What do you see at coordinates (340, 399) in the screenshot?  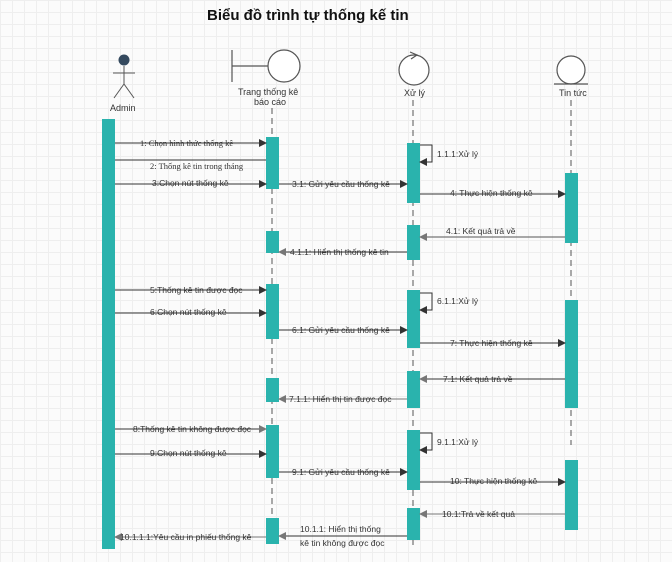 I see `message-label-7-1-1: 7.1.1: Hiển thị tin được đọc` at bounding box center [340, 399].